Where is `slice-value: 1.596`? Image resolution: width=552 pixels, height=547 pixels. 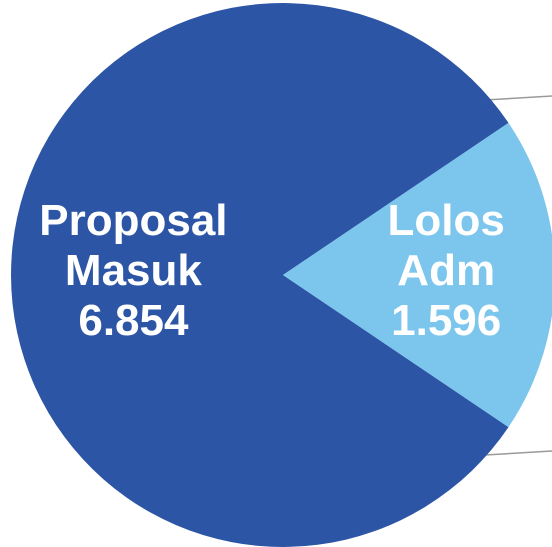
slice-value: 1.596 is located at coordinates (446, 320).